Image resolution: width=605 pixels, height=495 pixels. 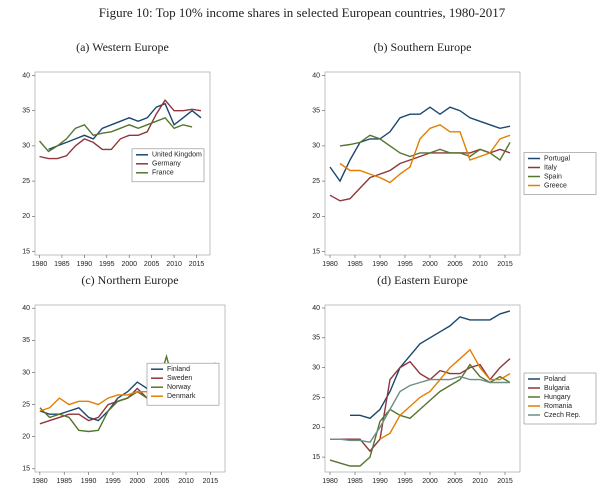 I want to click on legend-label: Poland, so click(x=555, y=379).